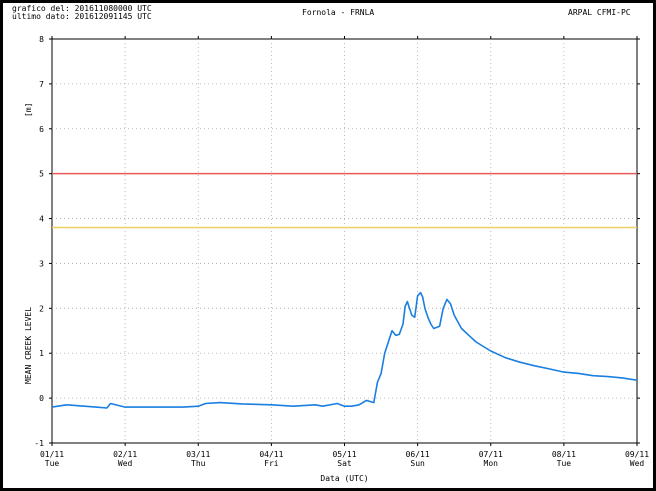 Image resolution: width=656 pixels, height=491 pixels. What do you see at coordinates (82, 16) in the screenshot?
I see `last-data-date: ultimo dato: 201612091145 UTC` at bounding box center [82, 16].